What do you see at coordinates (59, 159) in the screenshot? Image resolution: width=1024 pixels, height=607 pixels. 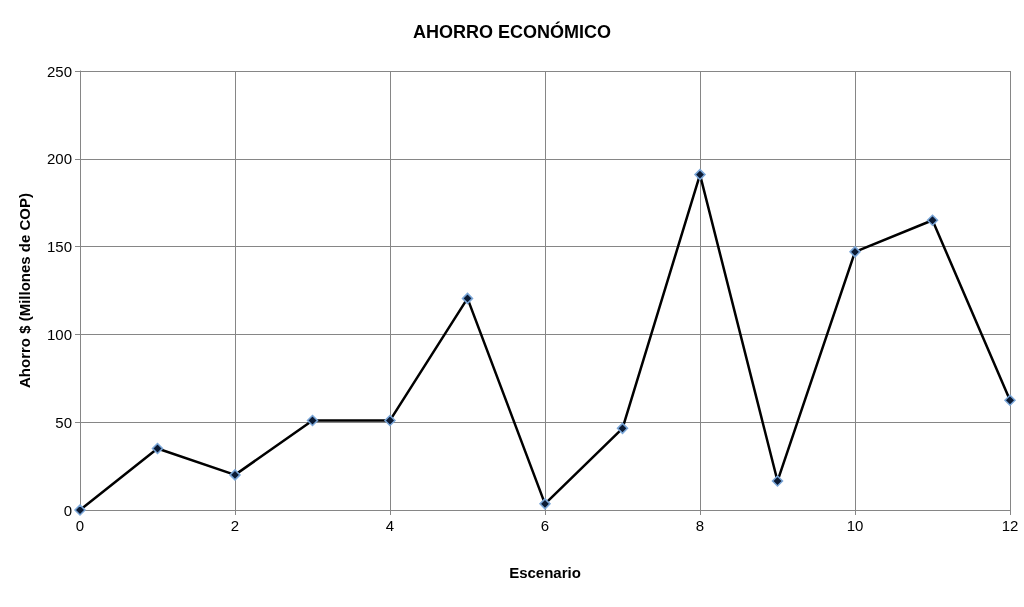 I see `y-tick-label: 200` at bounding box center [59, 159].